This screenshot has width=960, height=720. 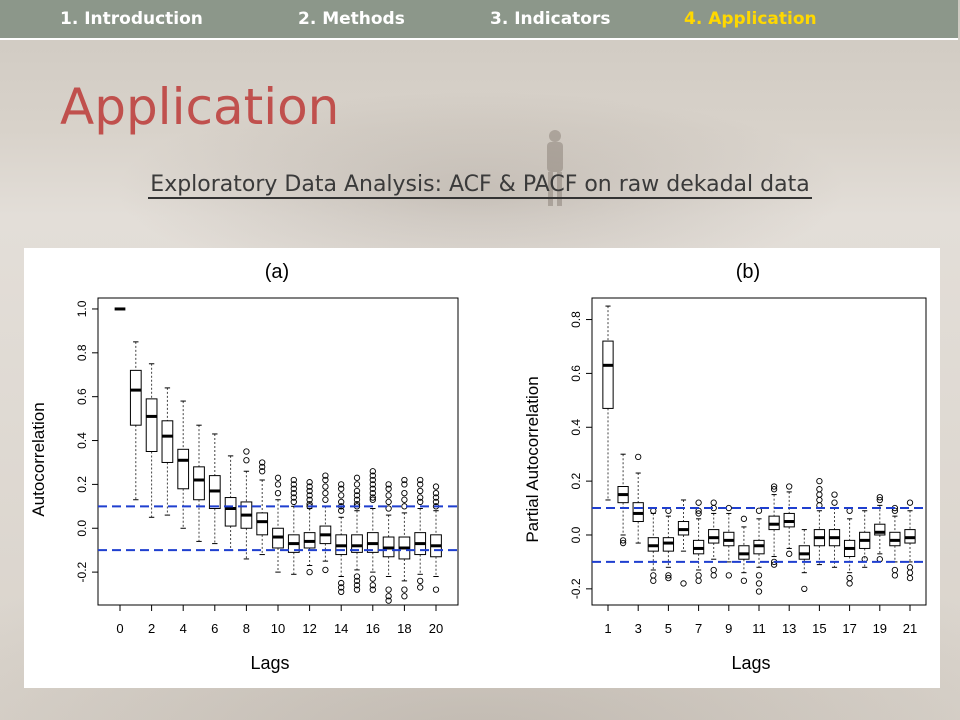 What do you see at coordinates (309, 628) in the screenshot?
I see `x-tick-label: 12` at bounding box center [309, 628].